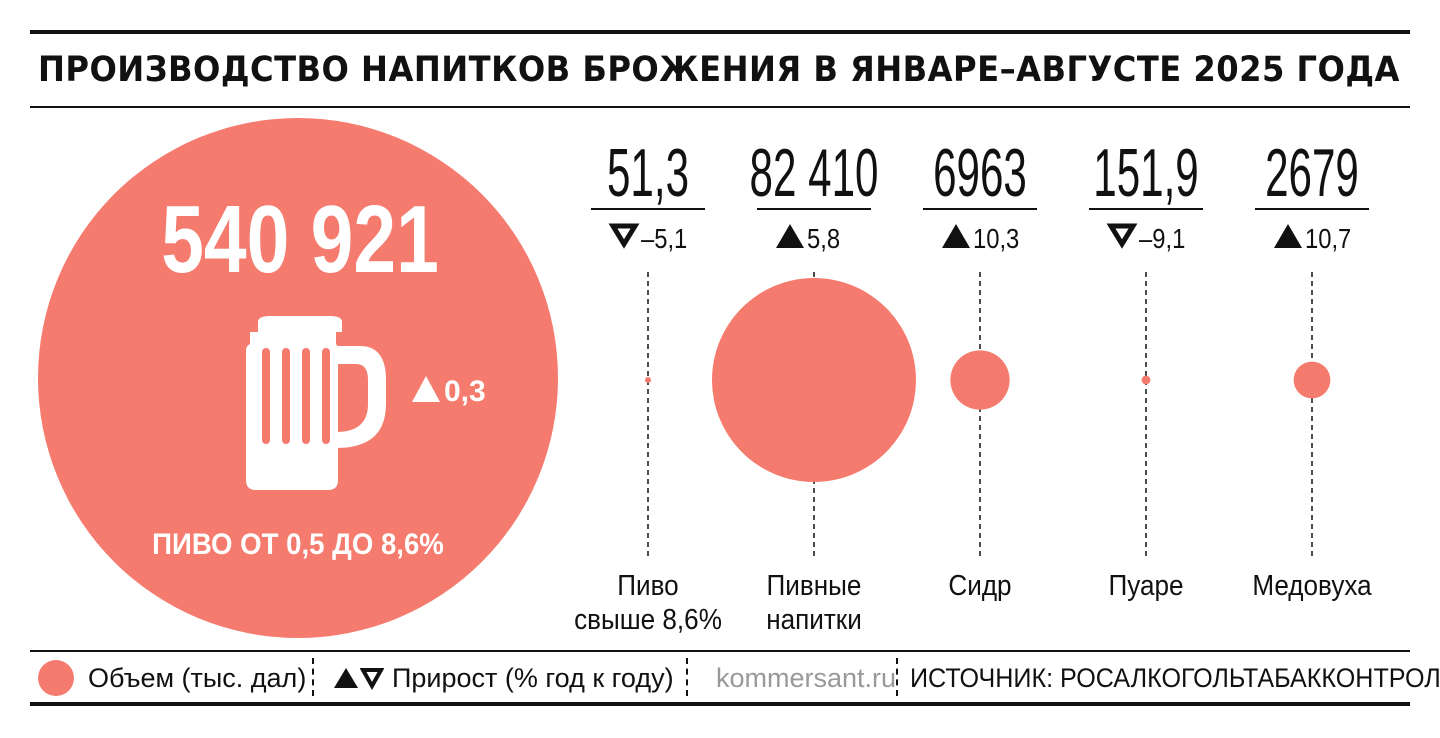 The width and height of the screenshot is (1440, 738). I want to click on source-label: ИСТОЧНИК: РОСАЛКОГОЛЬТАБАККОНТРОЛЬ., so click(1175, 677).